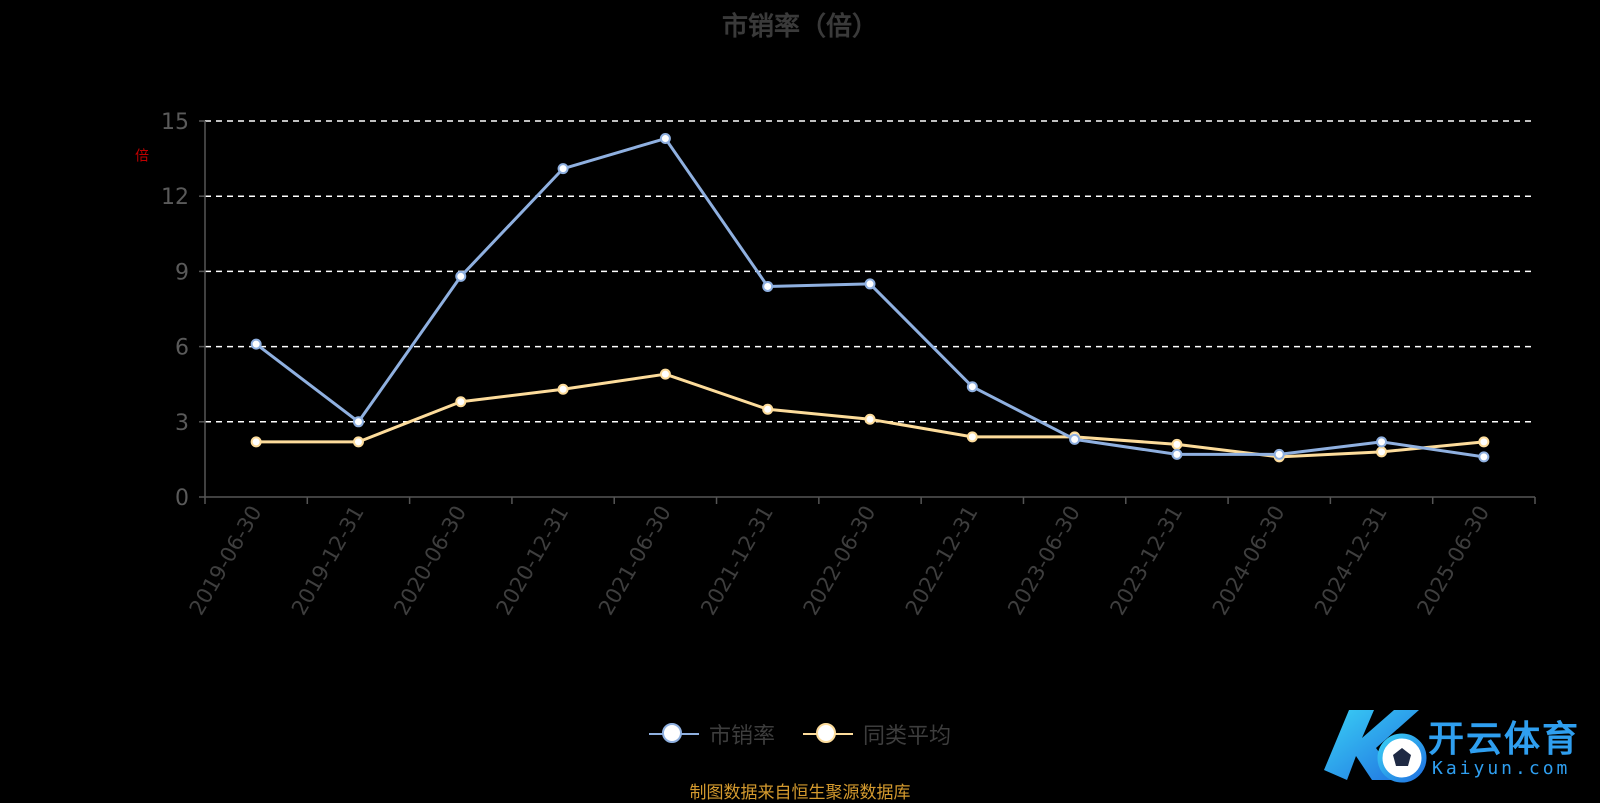 This screenshot has height=803, width=1600. What do you see at coordinates (1249, 561) in the screenshot?
I see `x-tick-label: 2024-06-30` at bounding box center [1249, 561].